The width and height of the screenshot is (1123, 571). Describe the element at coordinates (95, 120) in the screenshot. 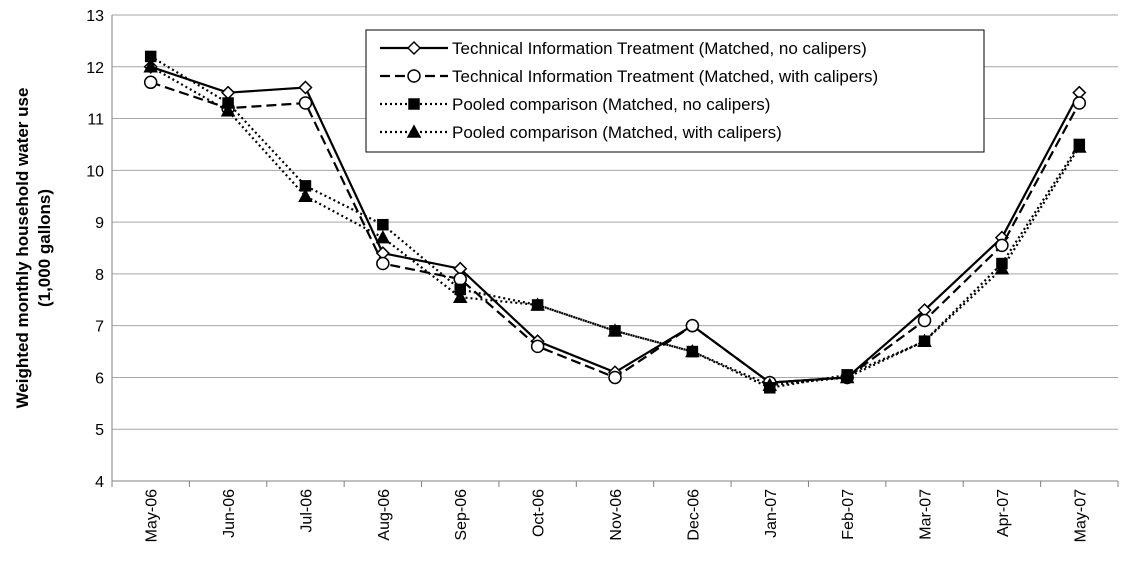

I see `y-tick-label: 11` at that location.